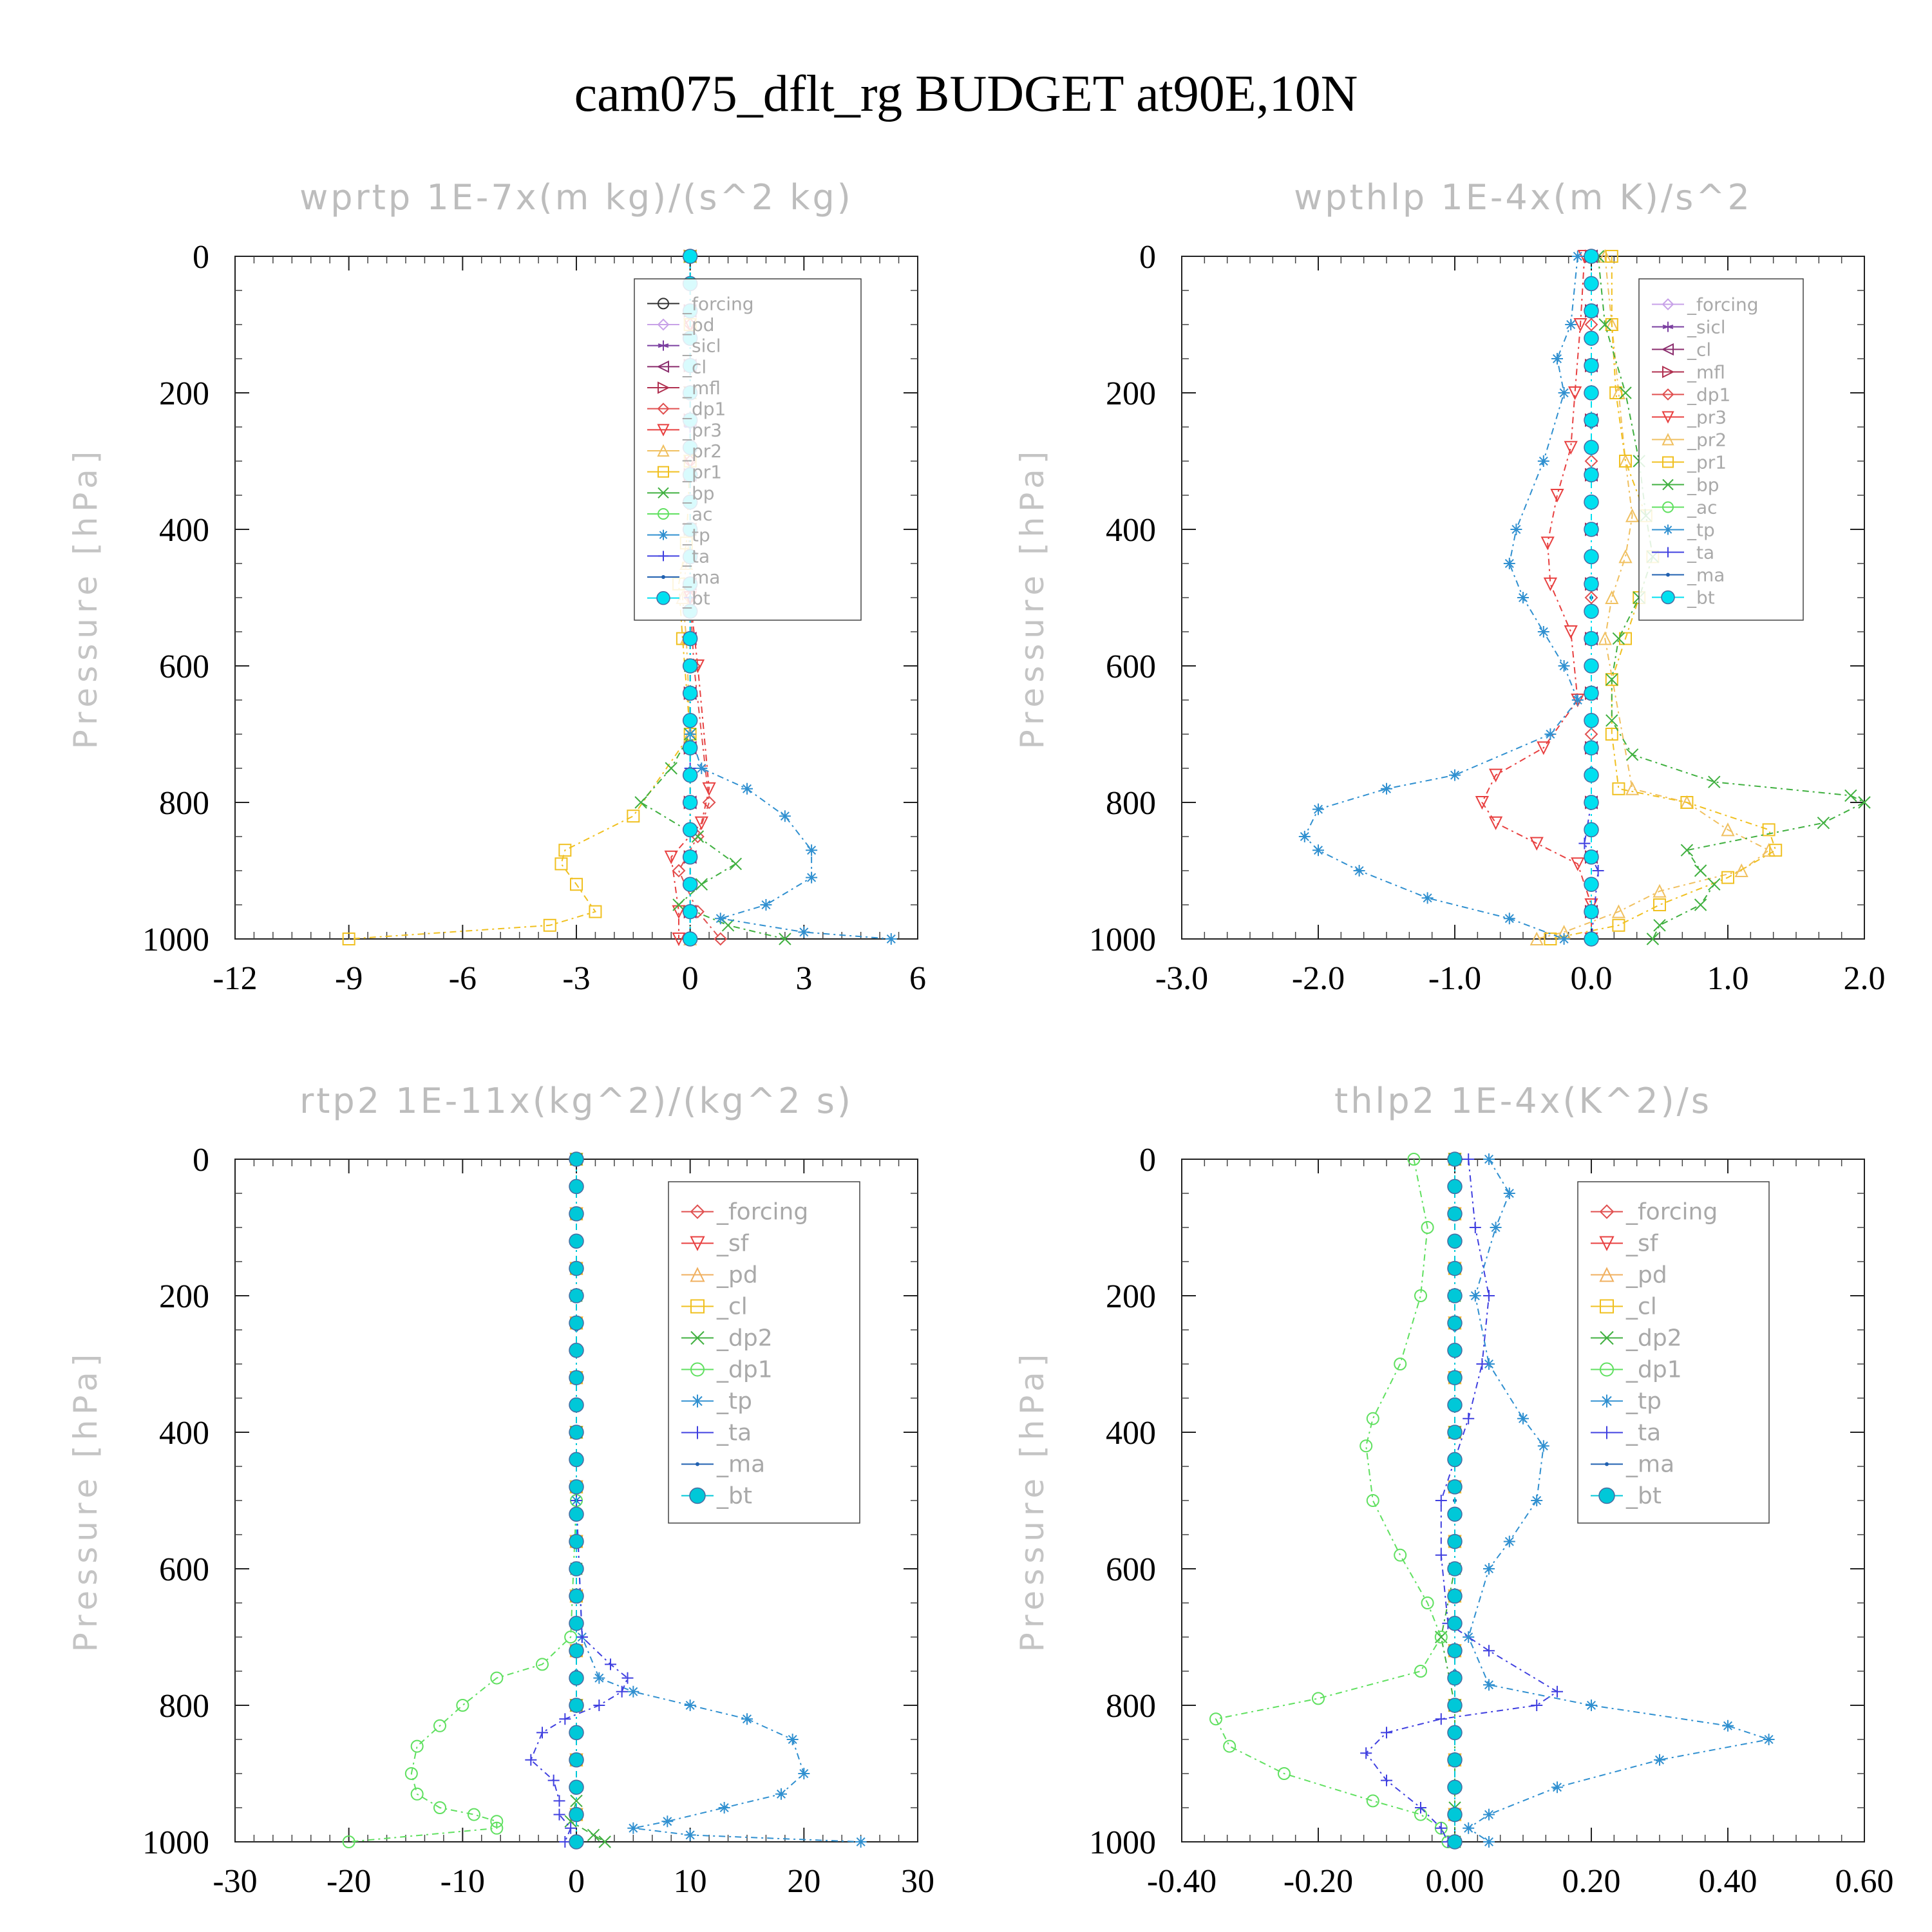 The image size is (1932, 1932). Describe the element at coordinates (702, 430) in the screenshot. I see `legend-label: _pr3` at that location.